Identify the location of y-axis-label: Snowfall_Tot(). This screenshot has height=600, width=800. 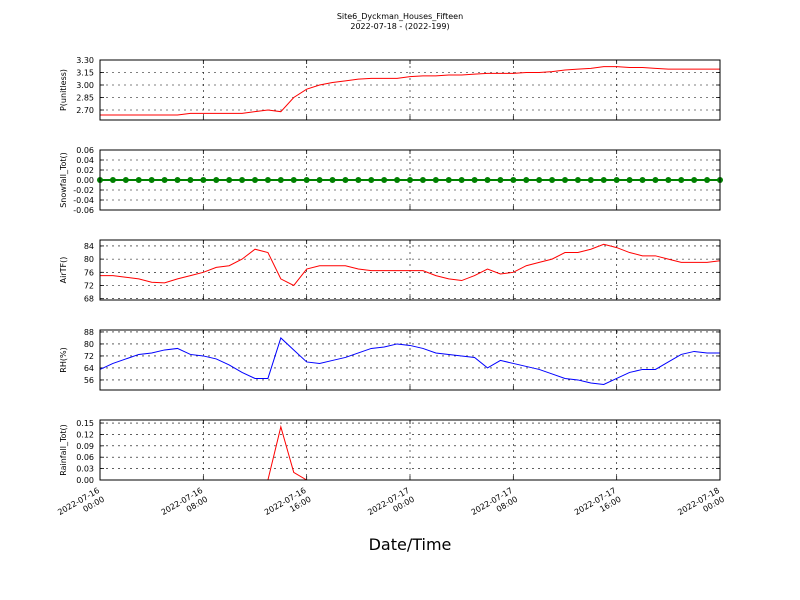
(63, 180).